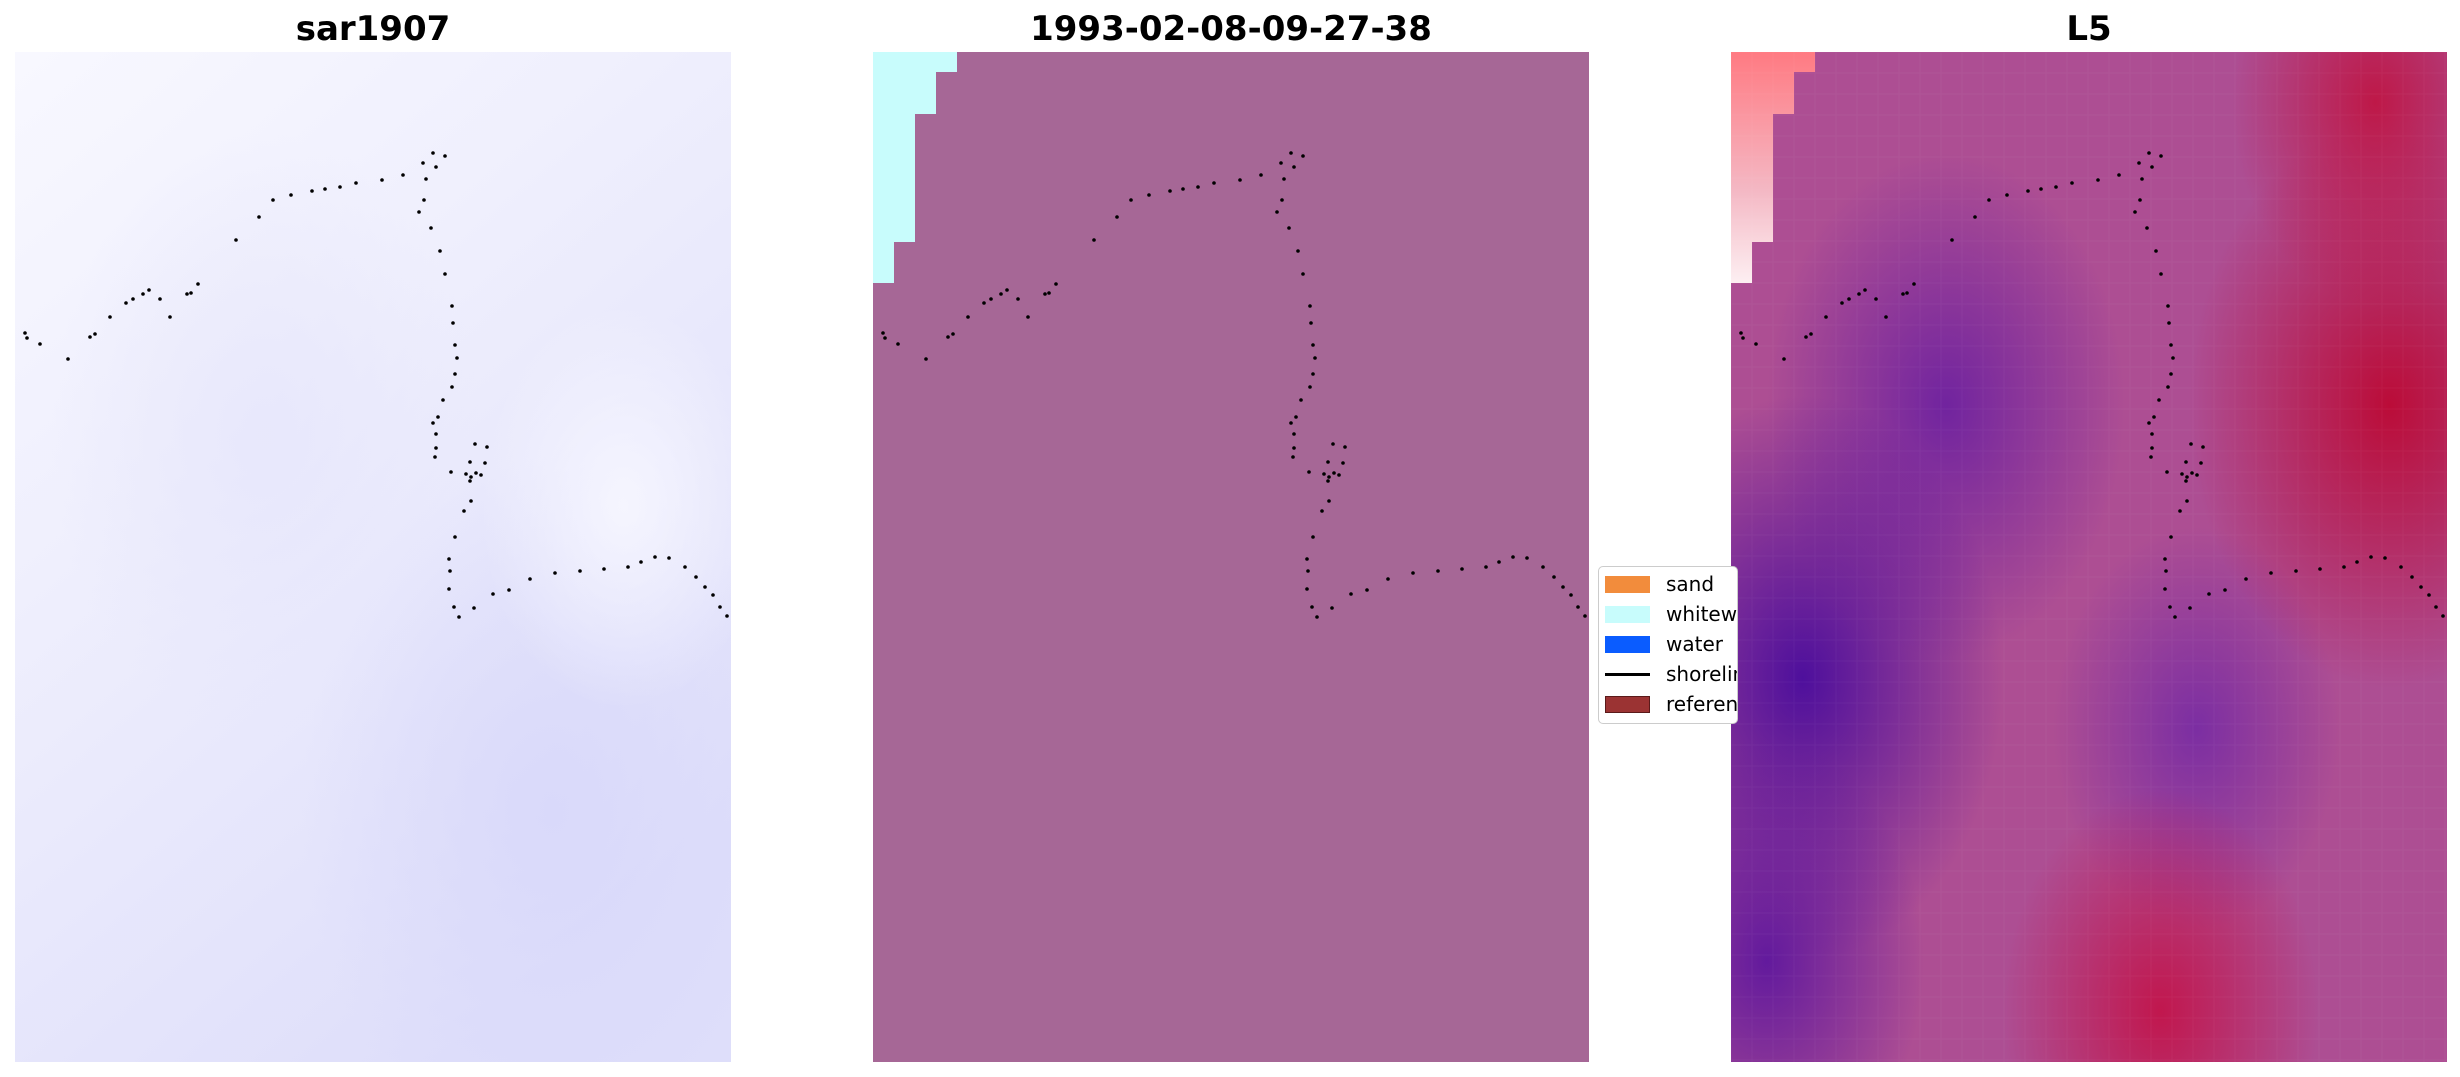 The height and width of the screenshot is (1077, 2460). I want to click on whitewater-swatch, so click(1627, 614).